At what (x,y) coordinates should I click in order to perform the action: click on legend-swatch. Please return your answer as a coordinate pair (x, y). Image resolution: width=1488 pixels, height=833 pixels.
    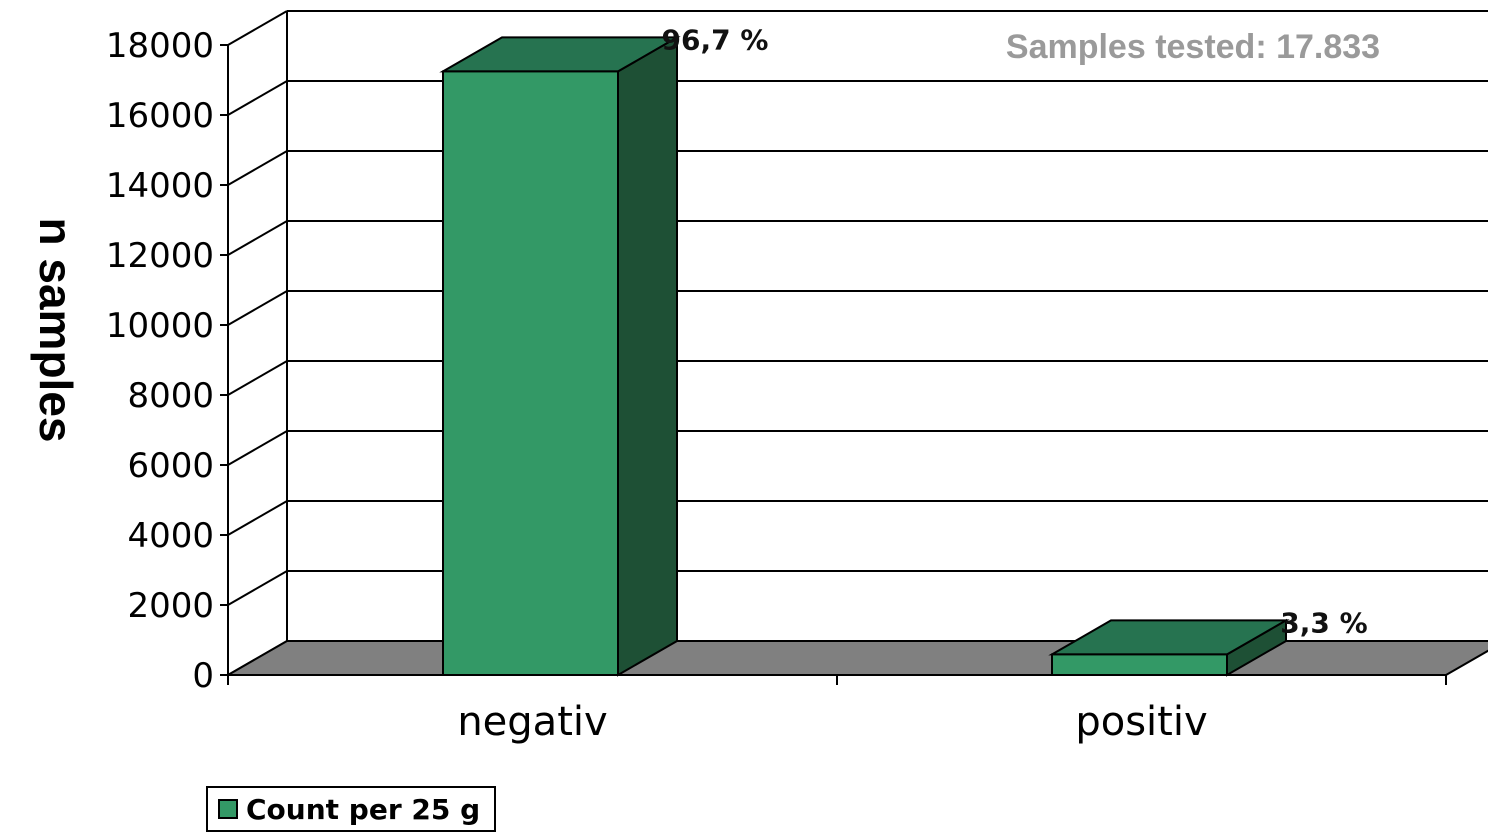
    Looking at the image, I should click on (228, 809).